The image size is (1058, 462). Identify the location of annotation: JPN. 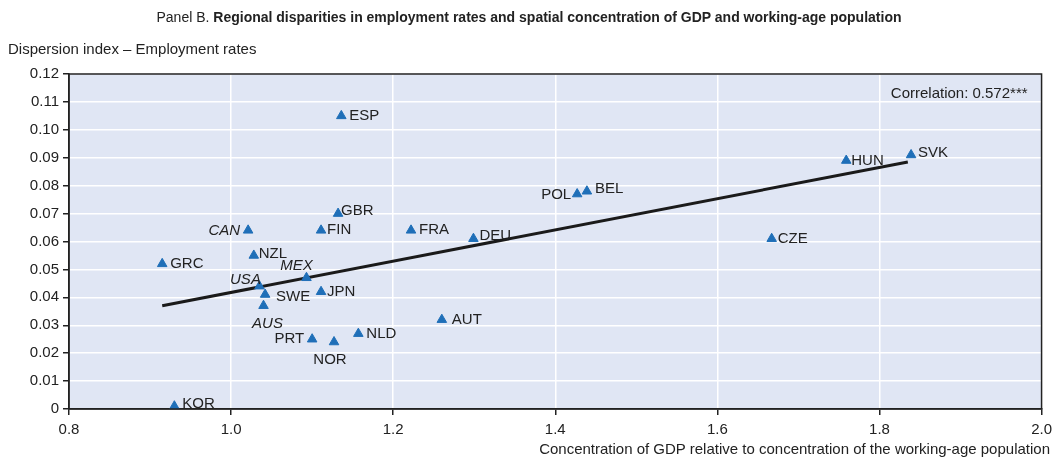
(341, 290).